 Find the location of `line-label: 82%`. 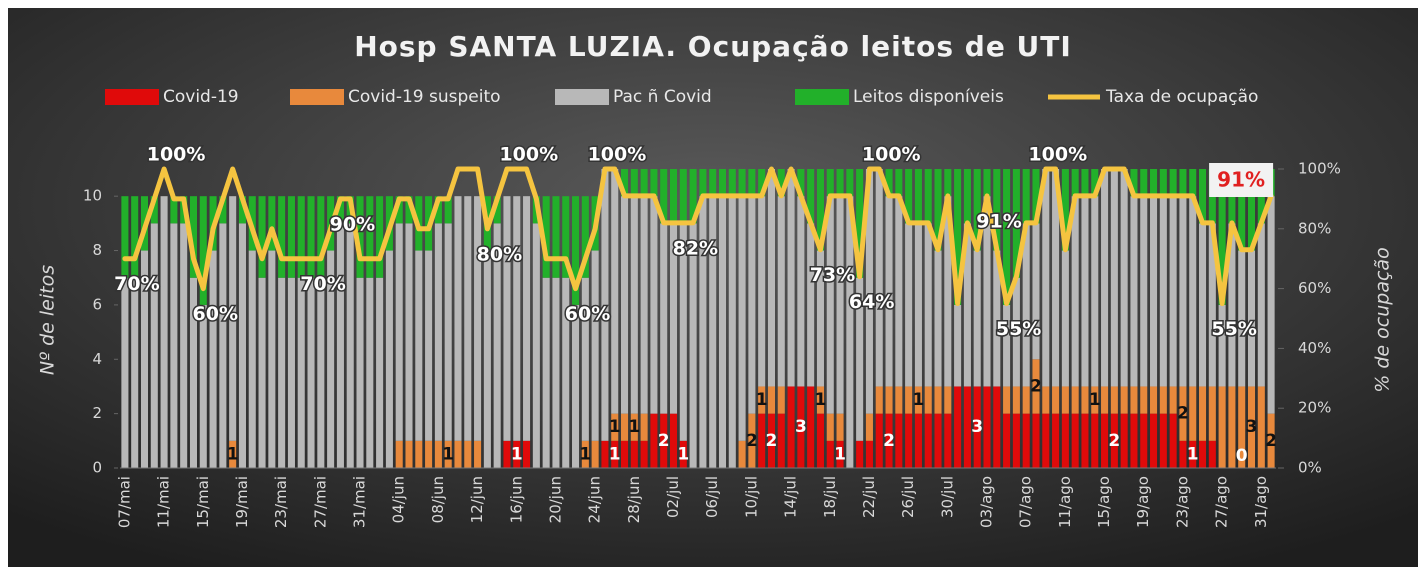

line-label: 82% is located at coordinates (695, 248).